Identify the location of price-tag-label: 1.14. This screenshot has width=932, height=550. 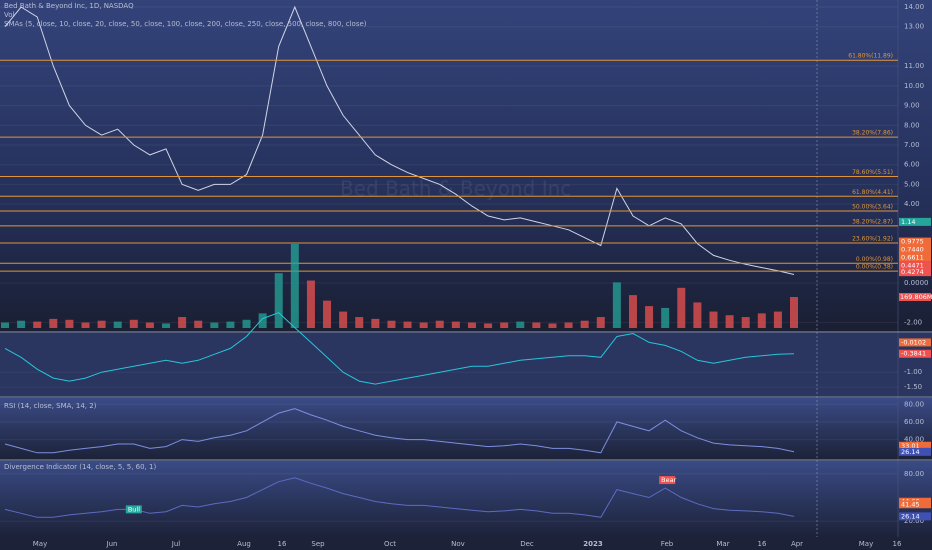
(908, 222).